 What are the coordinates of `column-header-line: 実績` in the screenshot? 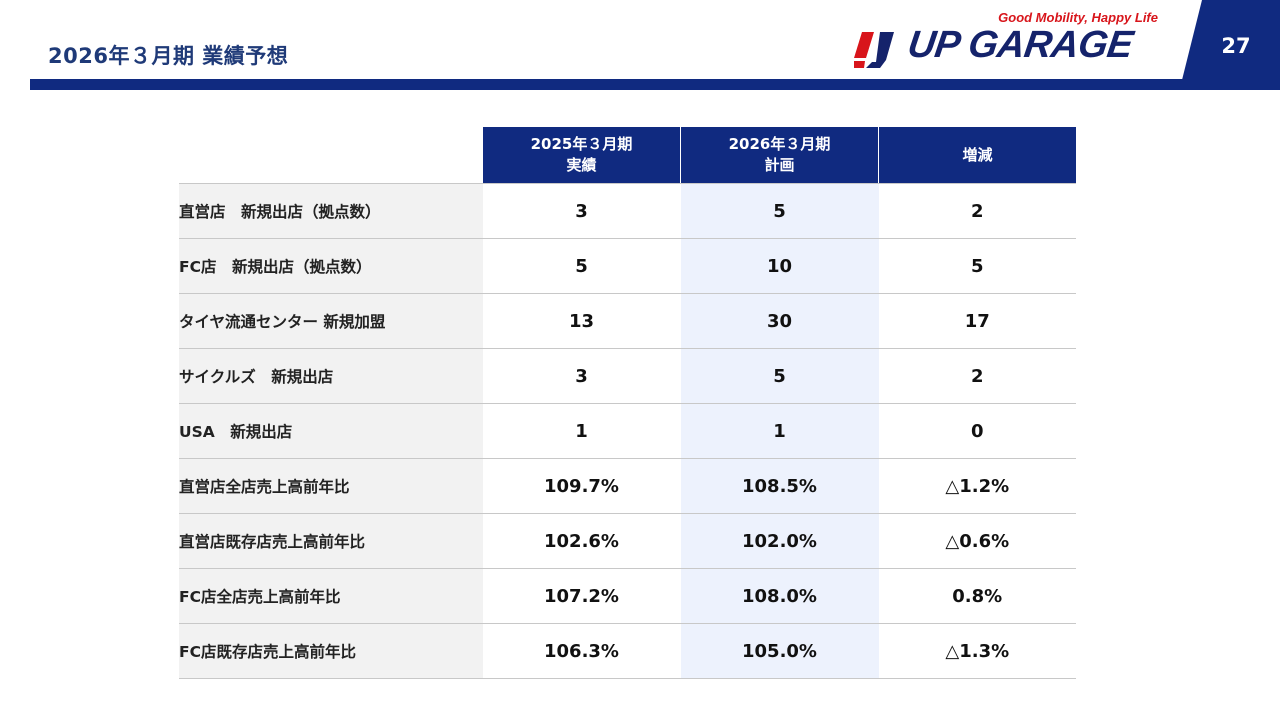 It's located at (581, 165).